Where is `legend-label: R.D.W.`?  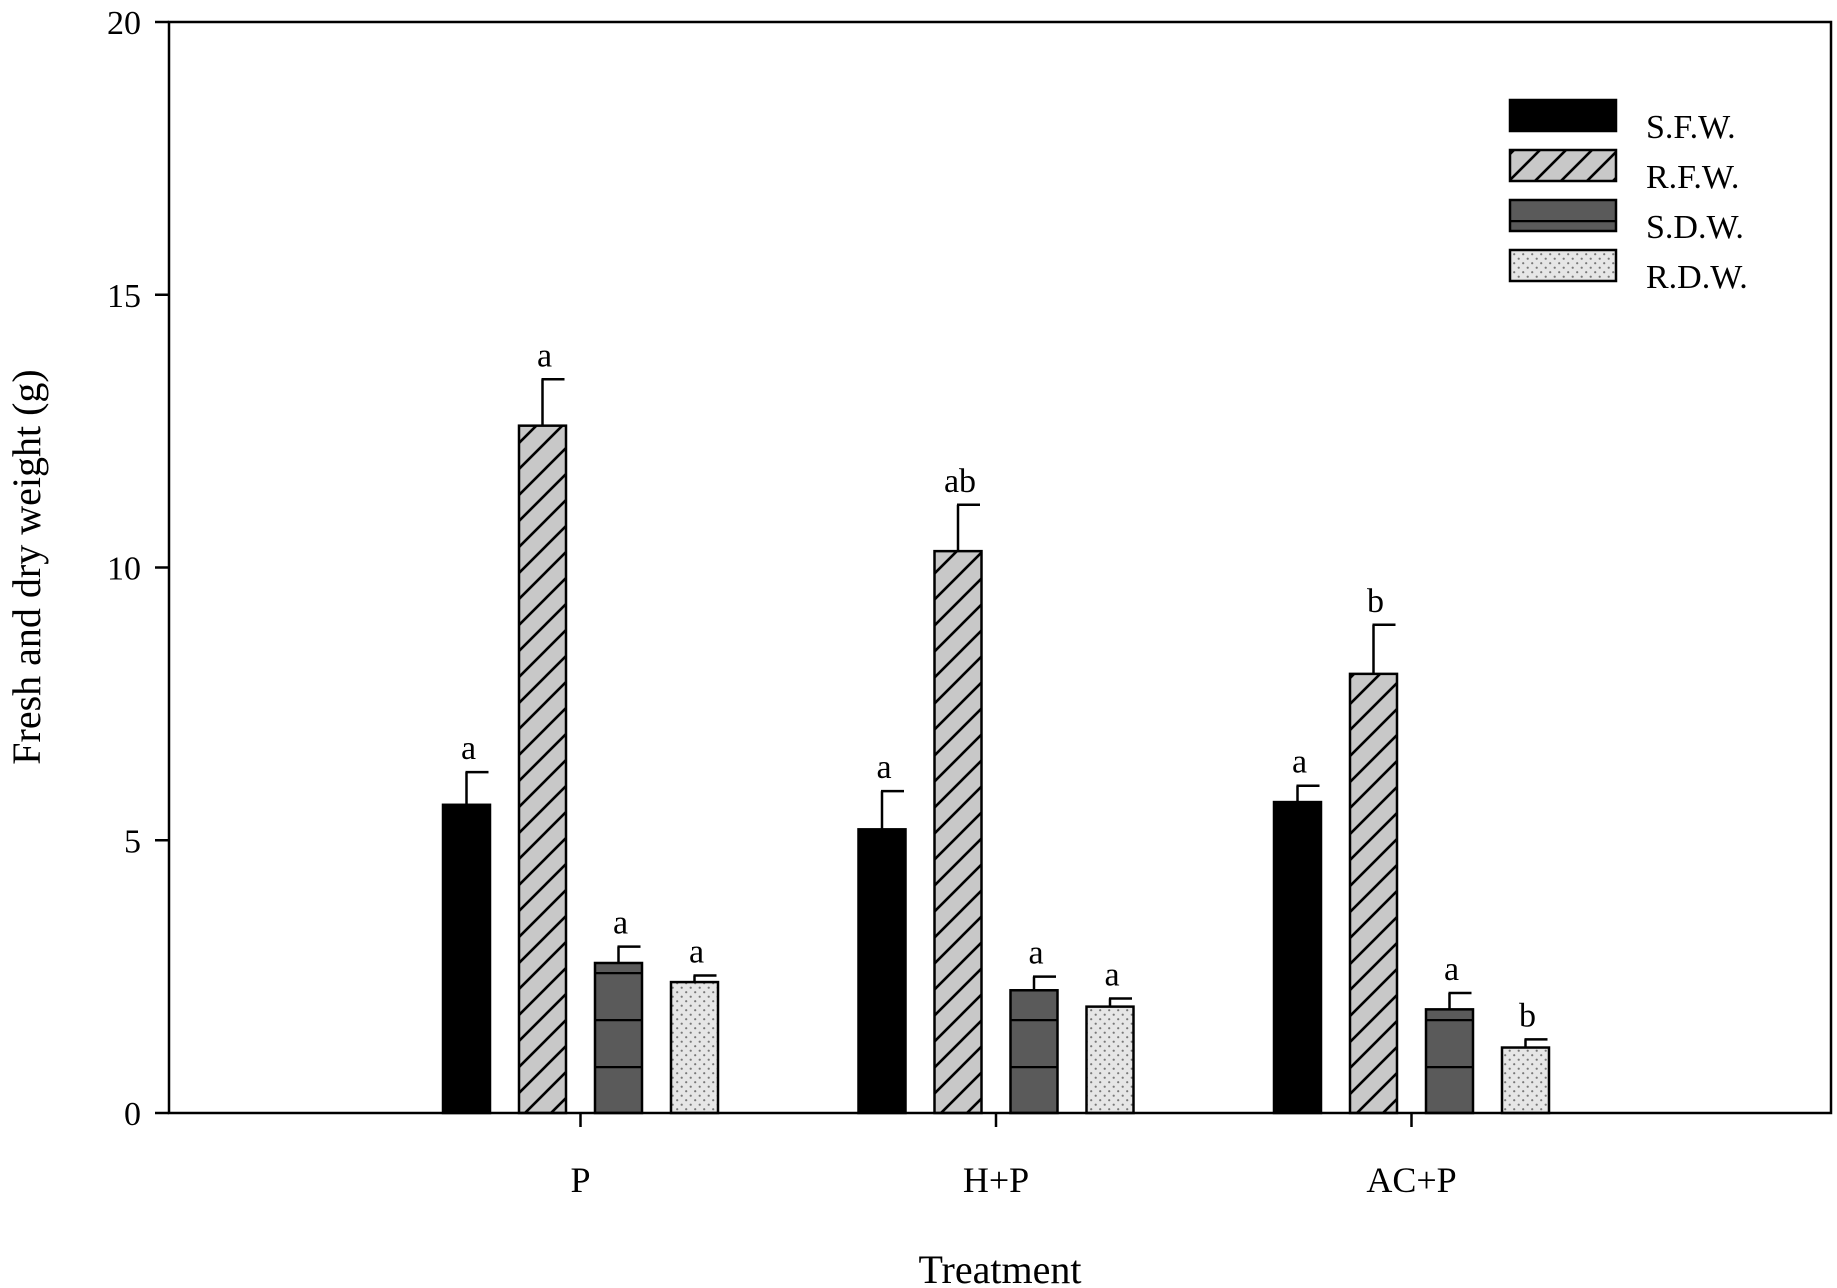 legend-label: R.D.W. is located at coordinates (1697, 277).